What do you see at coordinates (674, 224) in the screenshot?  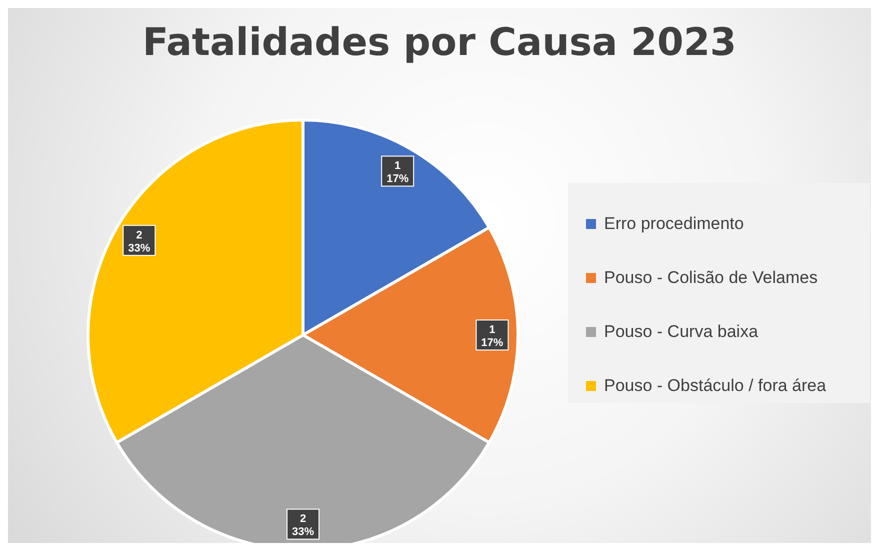 I see `legend-label: Erro procedimento` at bounding box center [674, 224].